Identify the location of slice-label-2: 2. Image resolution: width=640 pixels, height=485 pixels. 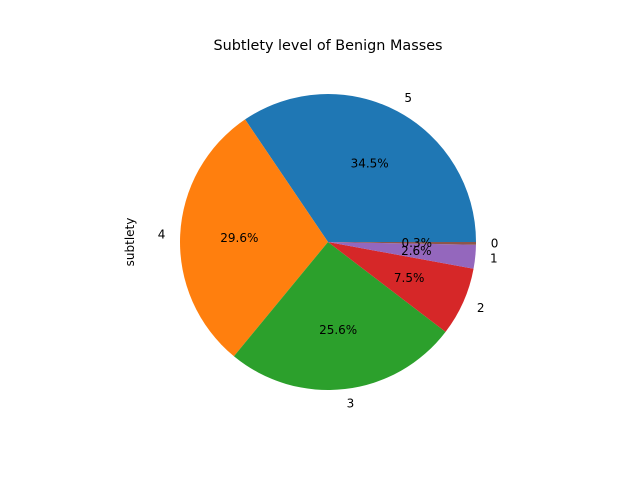
(481, 308).